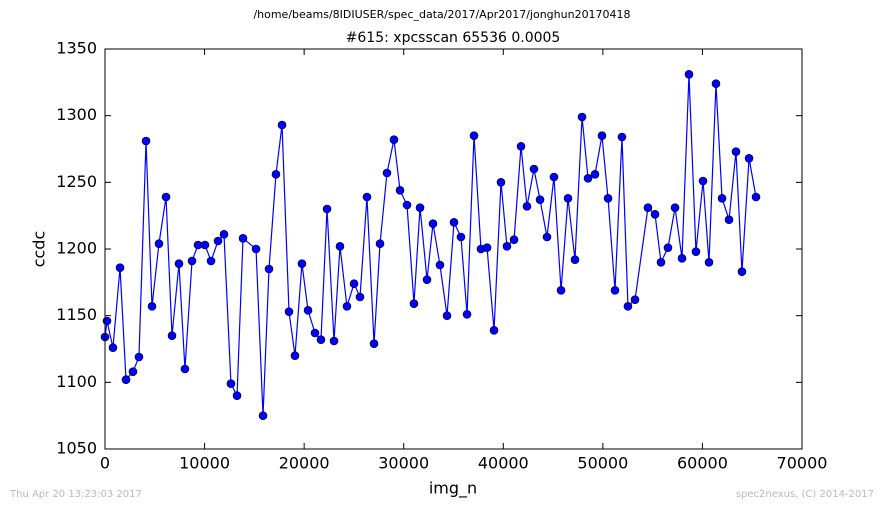  I want to click on x-axis-label: img_n, so click(453, 489).